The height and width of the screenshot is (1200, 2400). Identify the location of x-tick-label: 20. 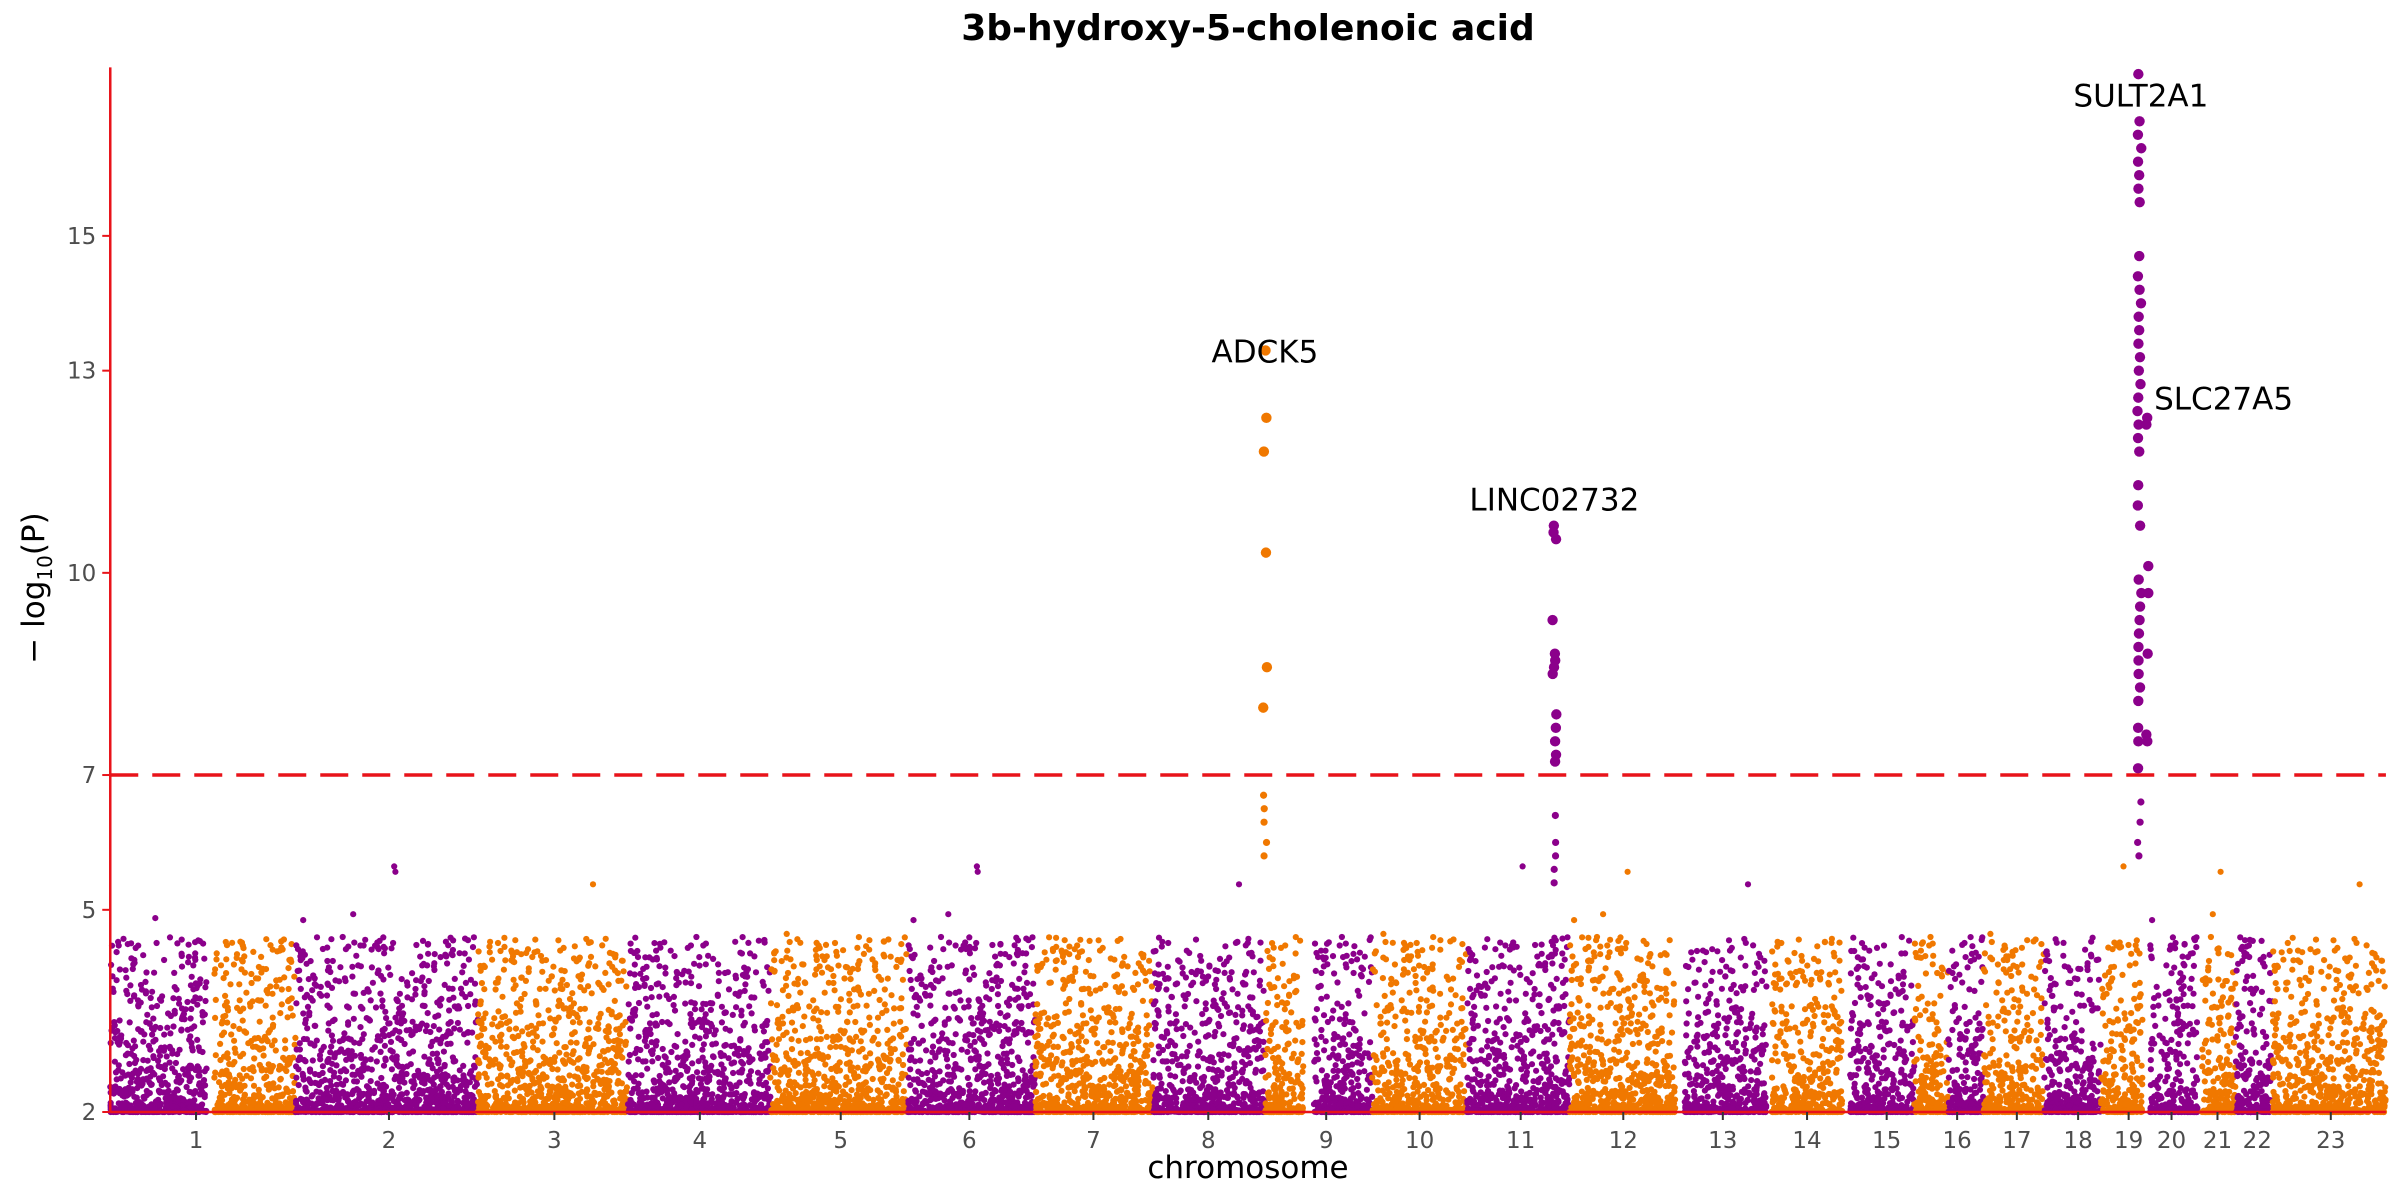
(2171, 1141).